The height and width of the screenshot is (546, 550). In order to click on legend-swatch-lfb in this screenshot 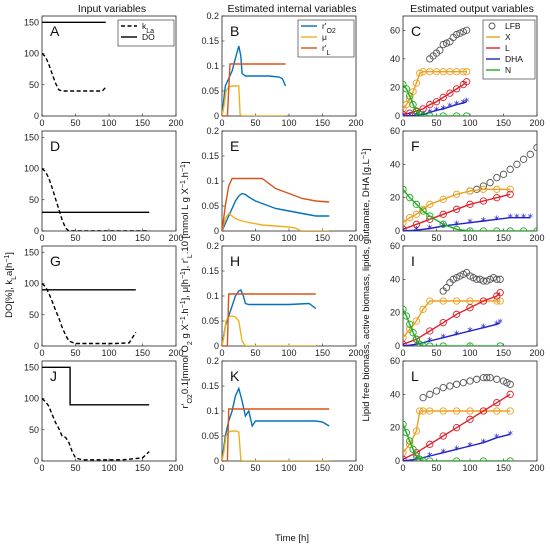, I will do `click(492, 26)`.